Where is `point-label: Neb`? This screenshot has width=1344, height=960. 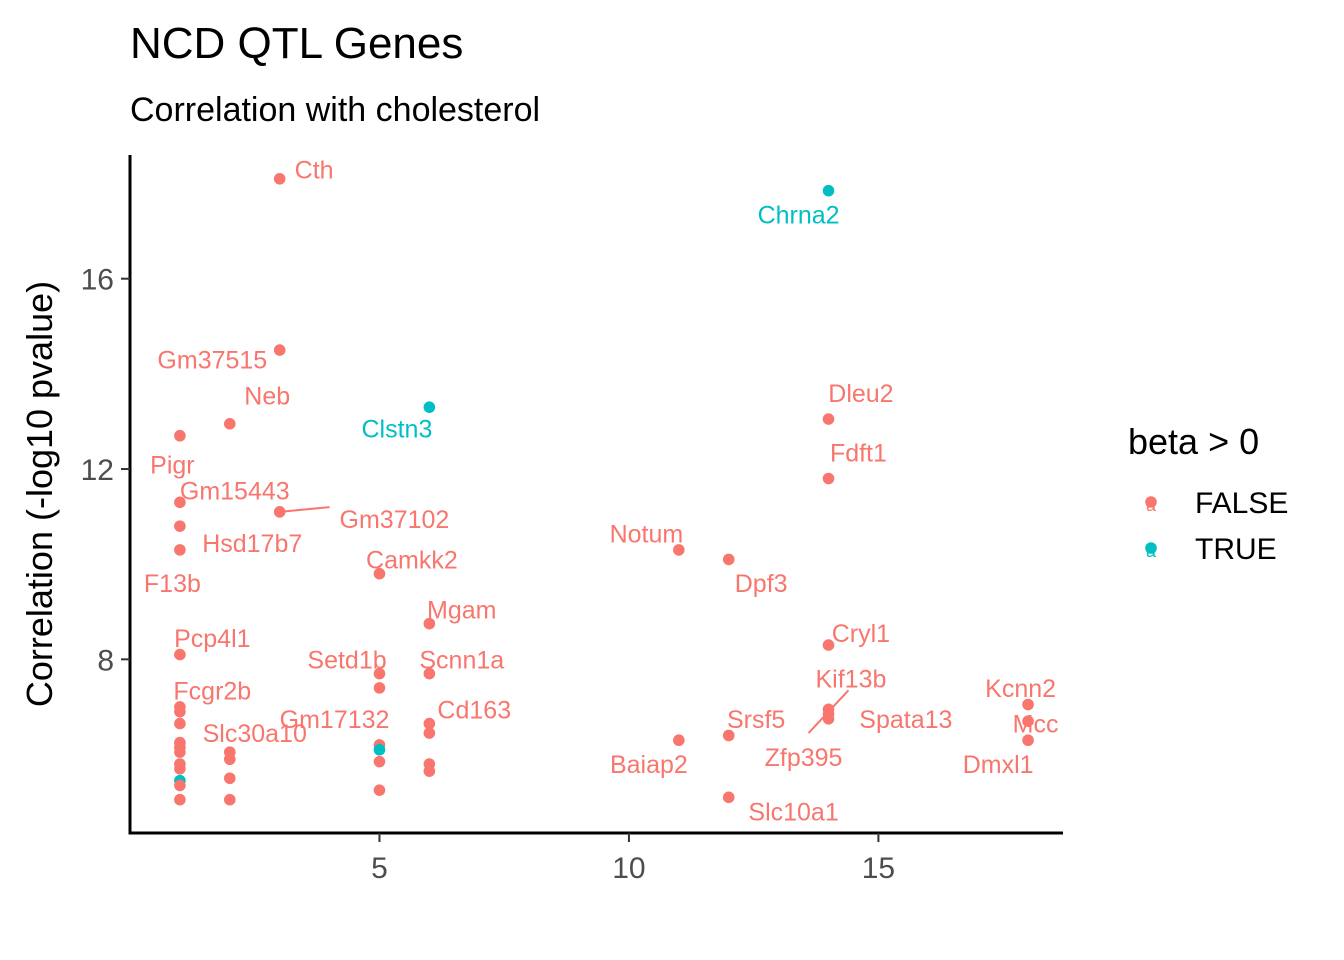
point-label: Neb is located at coordinates (267, 396).